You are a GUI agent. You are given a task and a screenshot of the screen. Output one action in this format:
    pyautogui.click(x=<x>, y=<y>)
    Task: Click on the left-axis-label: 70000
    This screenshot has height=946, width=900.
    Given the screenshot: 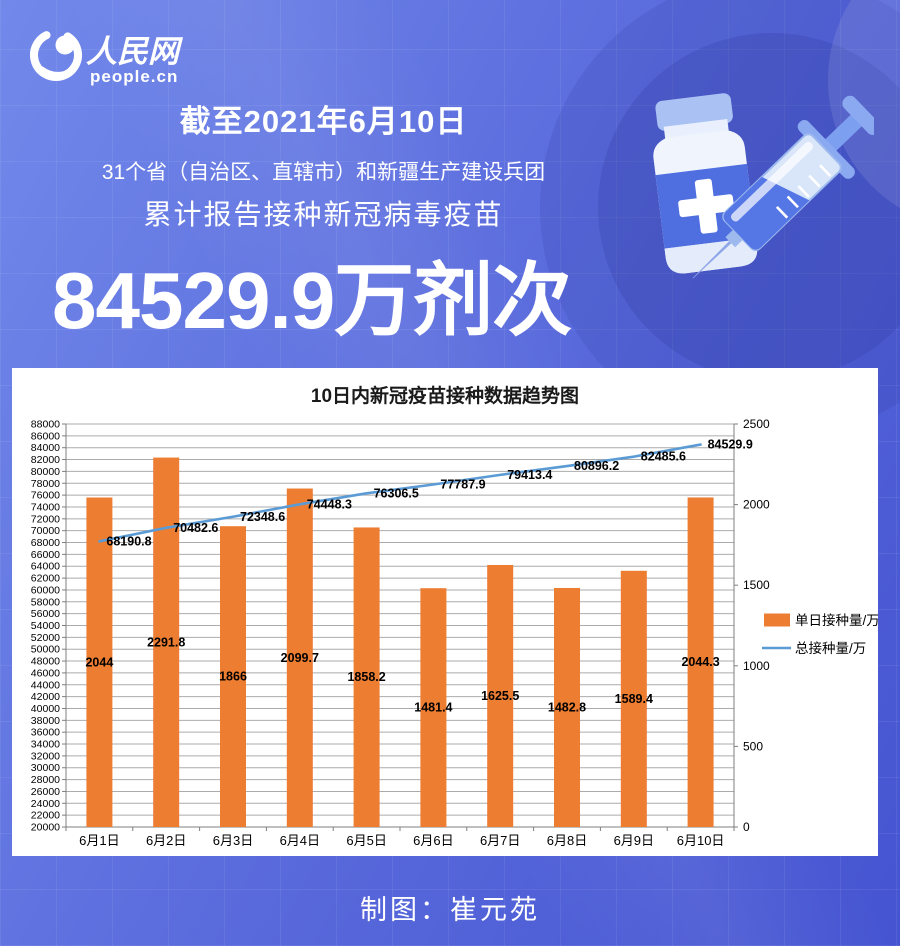 What is the action you would take?
    pyautogui.click(x=45, y=531)
    